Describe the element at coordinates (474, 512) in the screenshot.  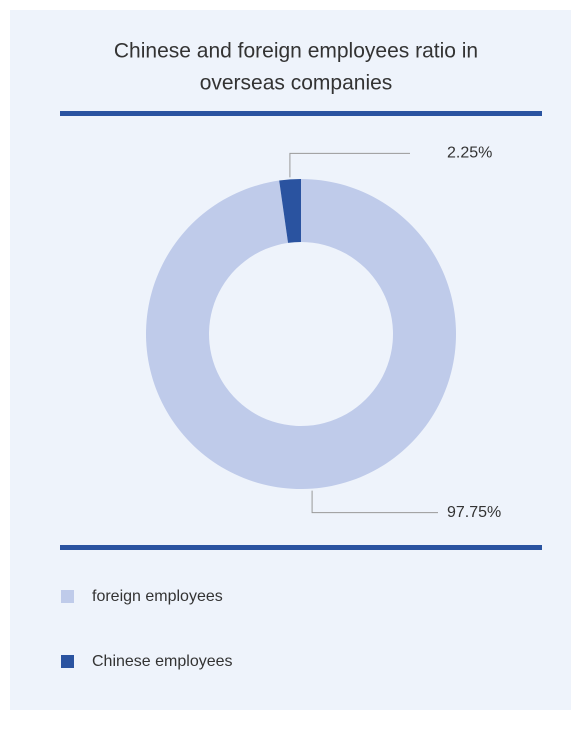
I see `data-label: 97.75%` at that location.